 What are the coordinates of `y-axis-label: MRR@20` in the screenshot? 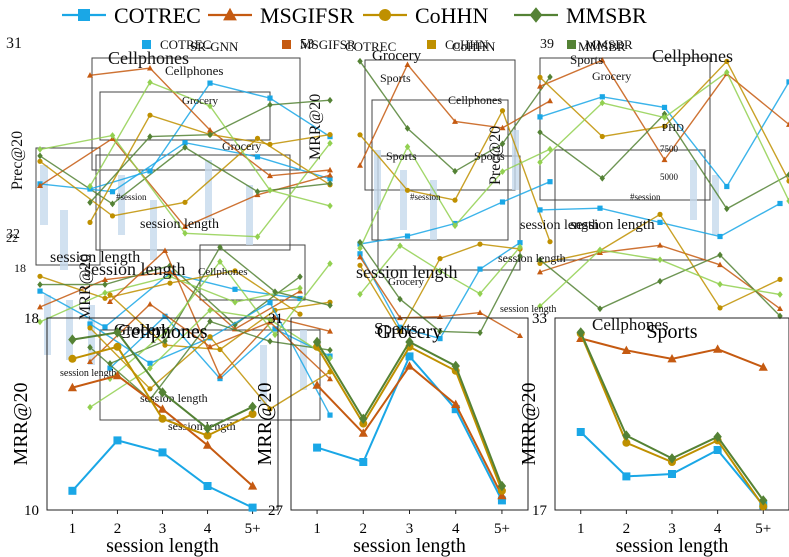 It's located at (21, 424).